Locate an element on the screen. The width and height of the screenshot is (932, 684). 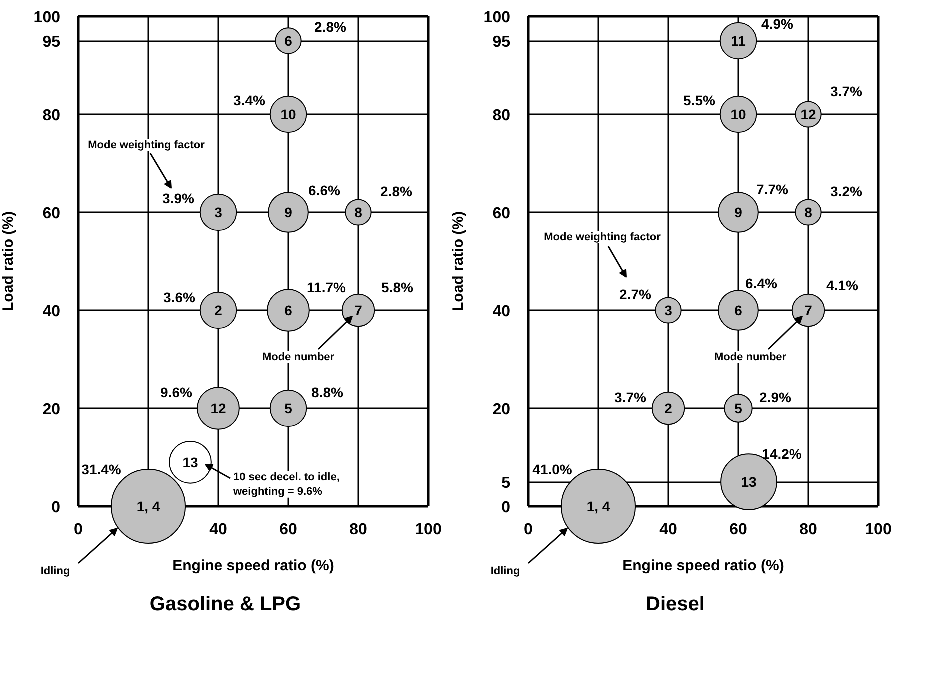
annotation: 5.5% is located at coordinates (700, 100).